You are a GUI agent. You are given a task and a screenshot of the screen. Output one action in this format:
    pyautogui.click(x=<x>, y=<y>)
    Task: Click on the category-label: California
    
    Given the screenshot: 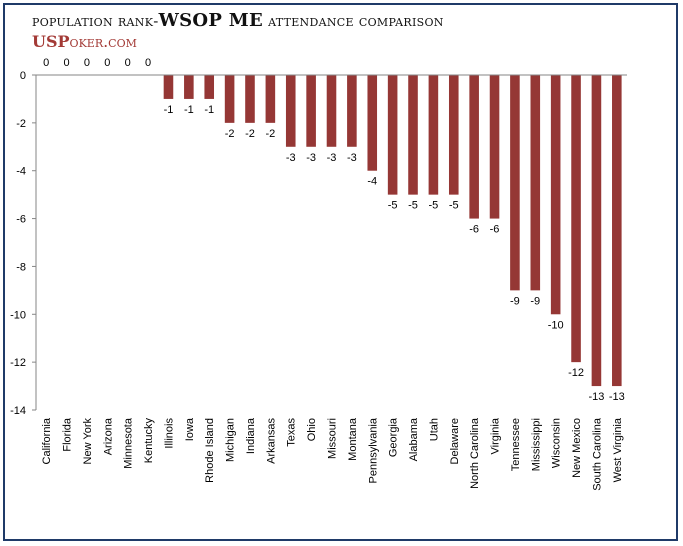 What is the action you would take?
    pyautogui.click(x=47, y=440)
    